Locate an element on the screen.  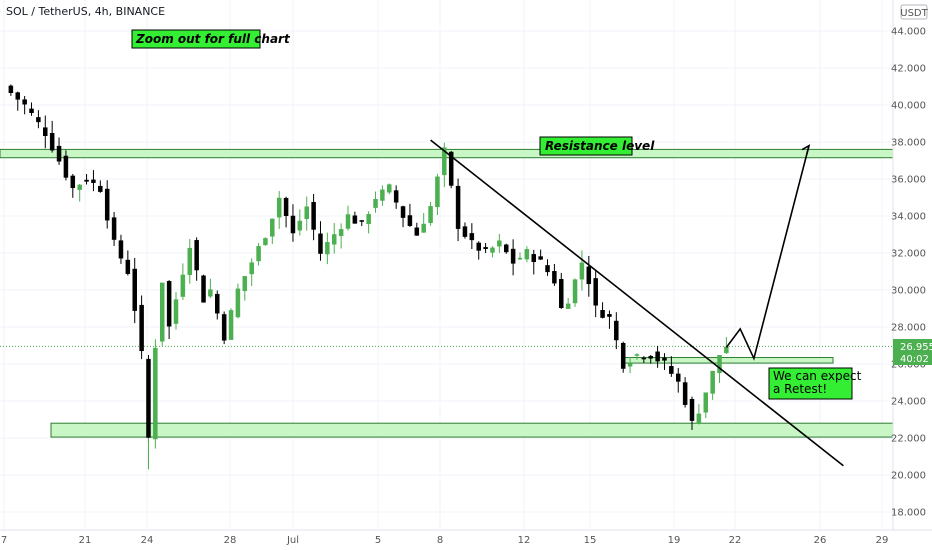
time-tick-label: 21 is located at coordinates (85, 540).